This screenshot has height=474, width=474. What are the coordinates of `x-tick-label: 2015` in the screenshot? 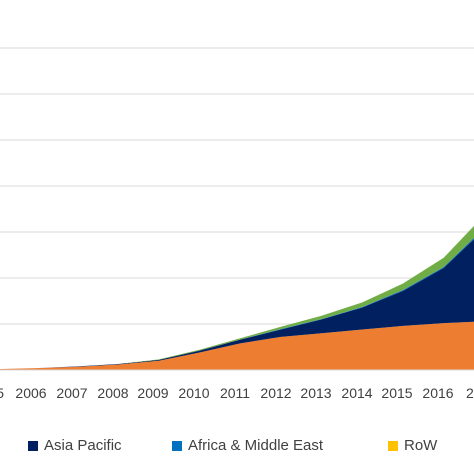 It's located at (396, 393).